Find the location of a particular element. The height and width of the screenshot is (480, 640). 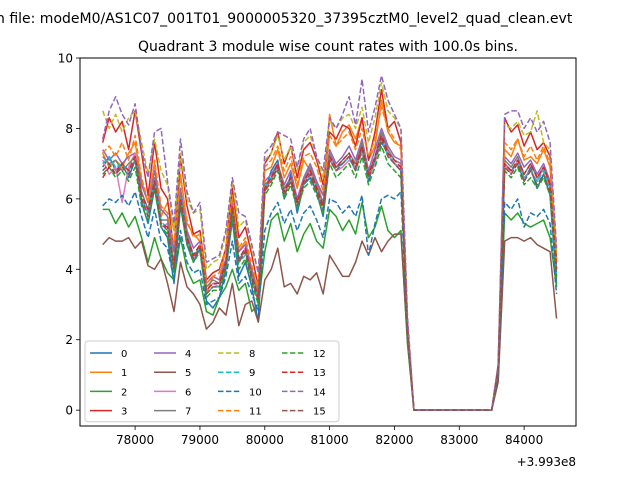

legend-label-9: 9 is located at coordinates (252, 373).